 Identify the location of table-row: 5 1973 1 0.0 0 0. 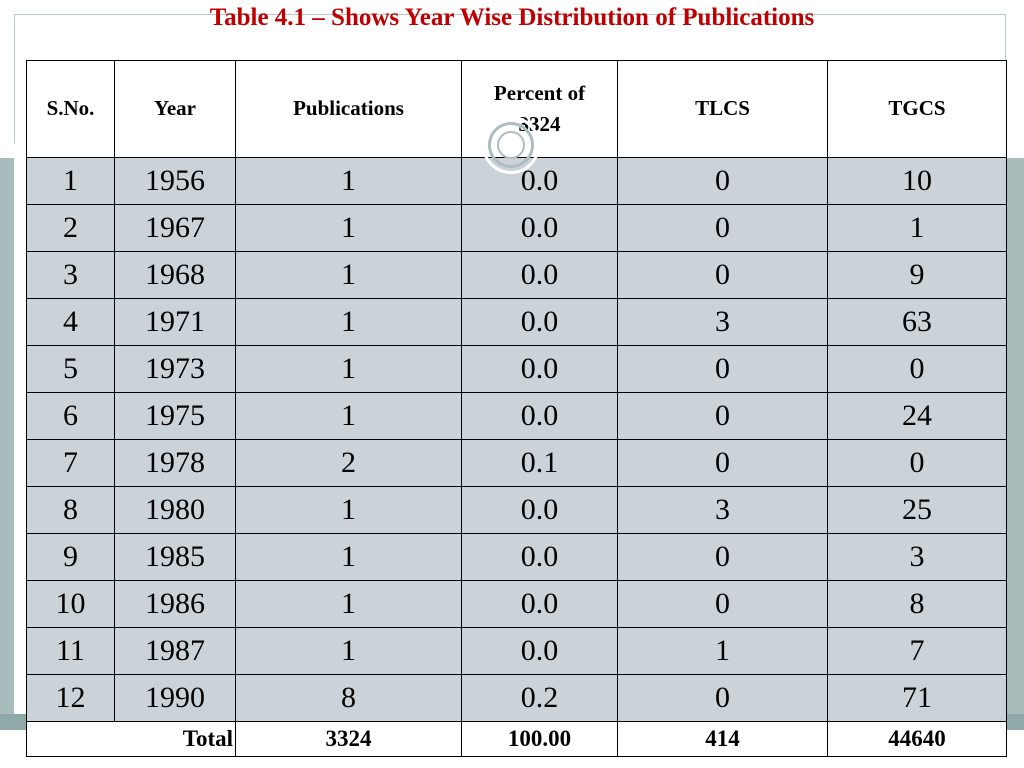
(516, 369).